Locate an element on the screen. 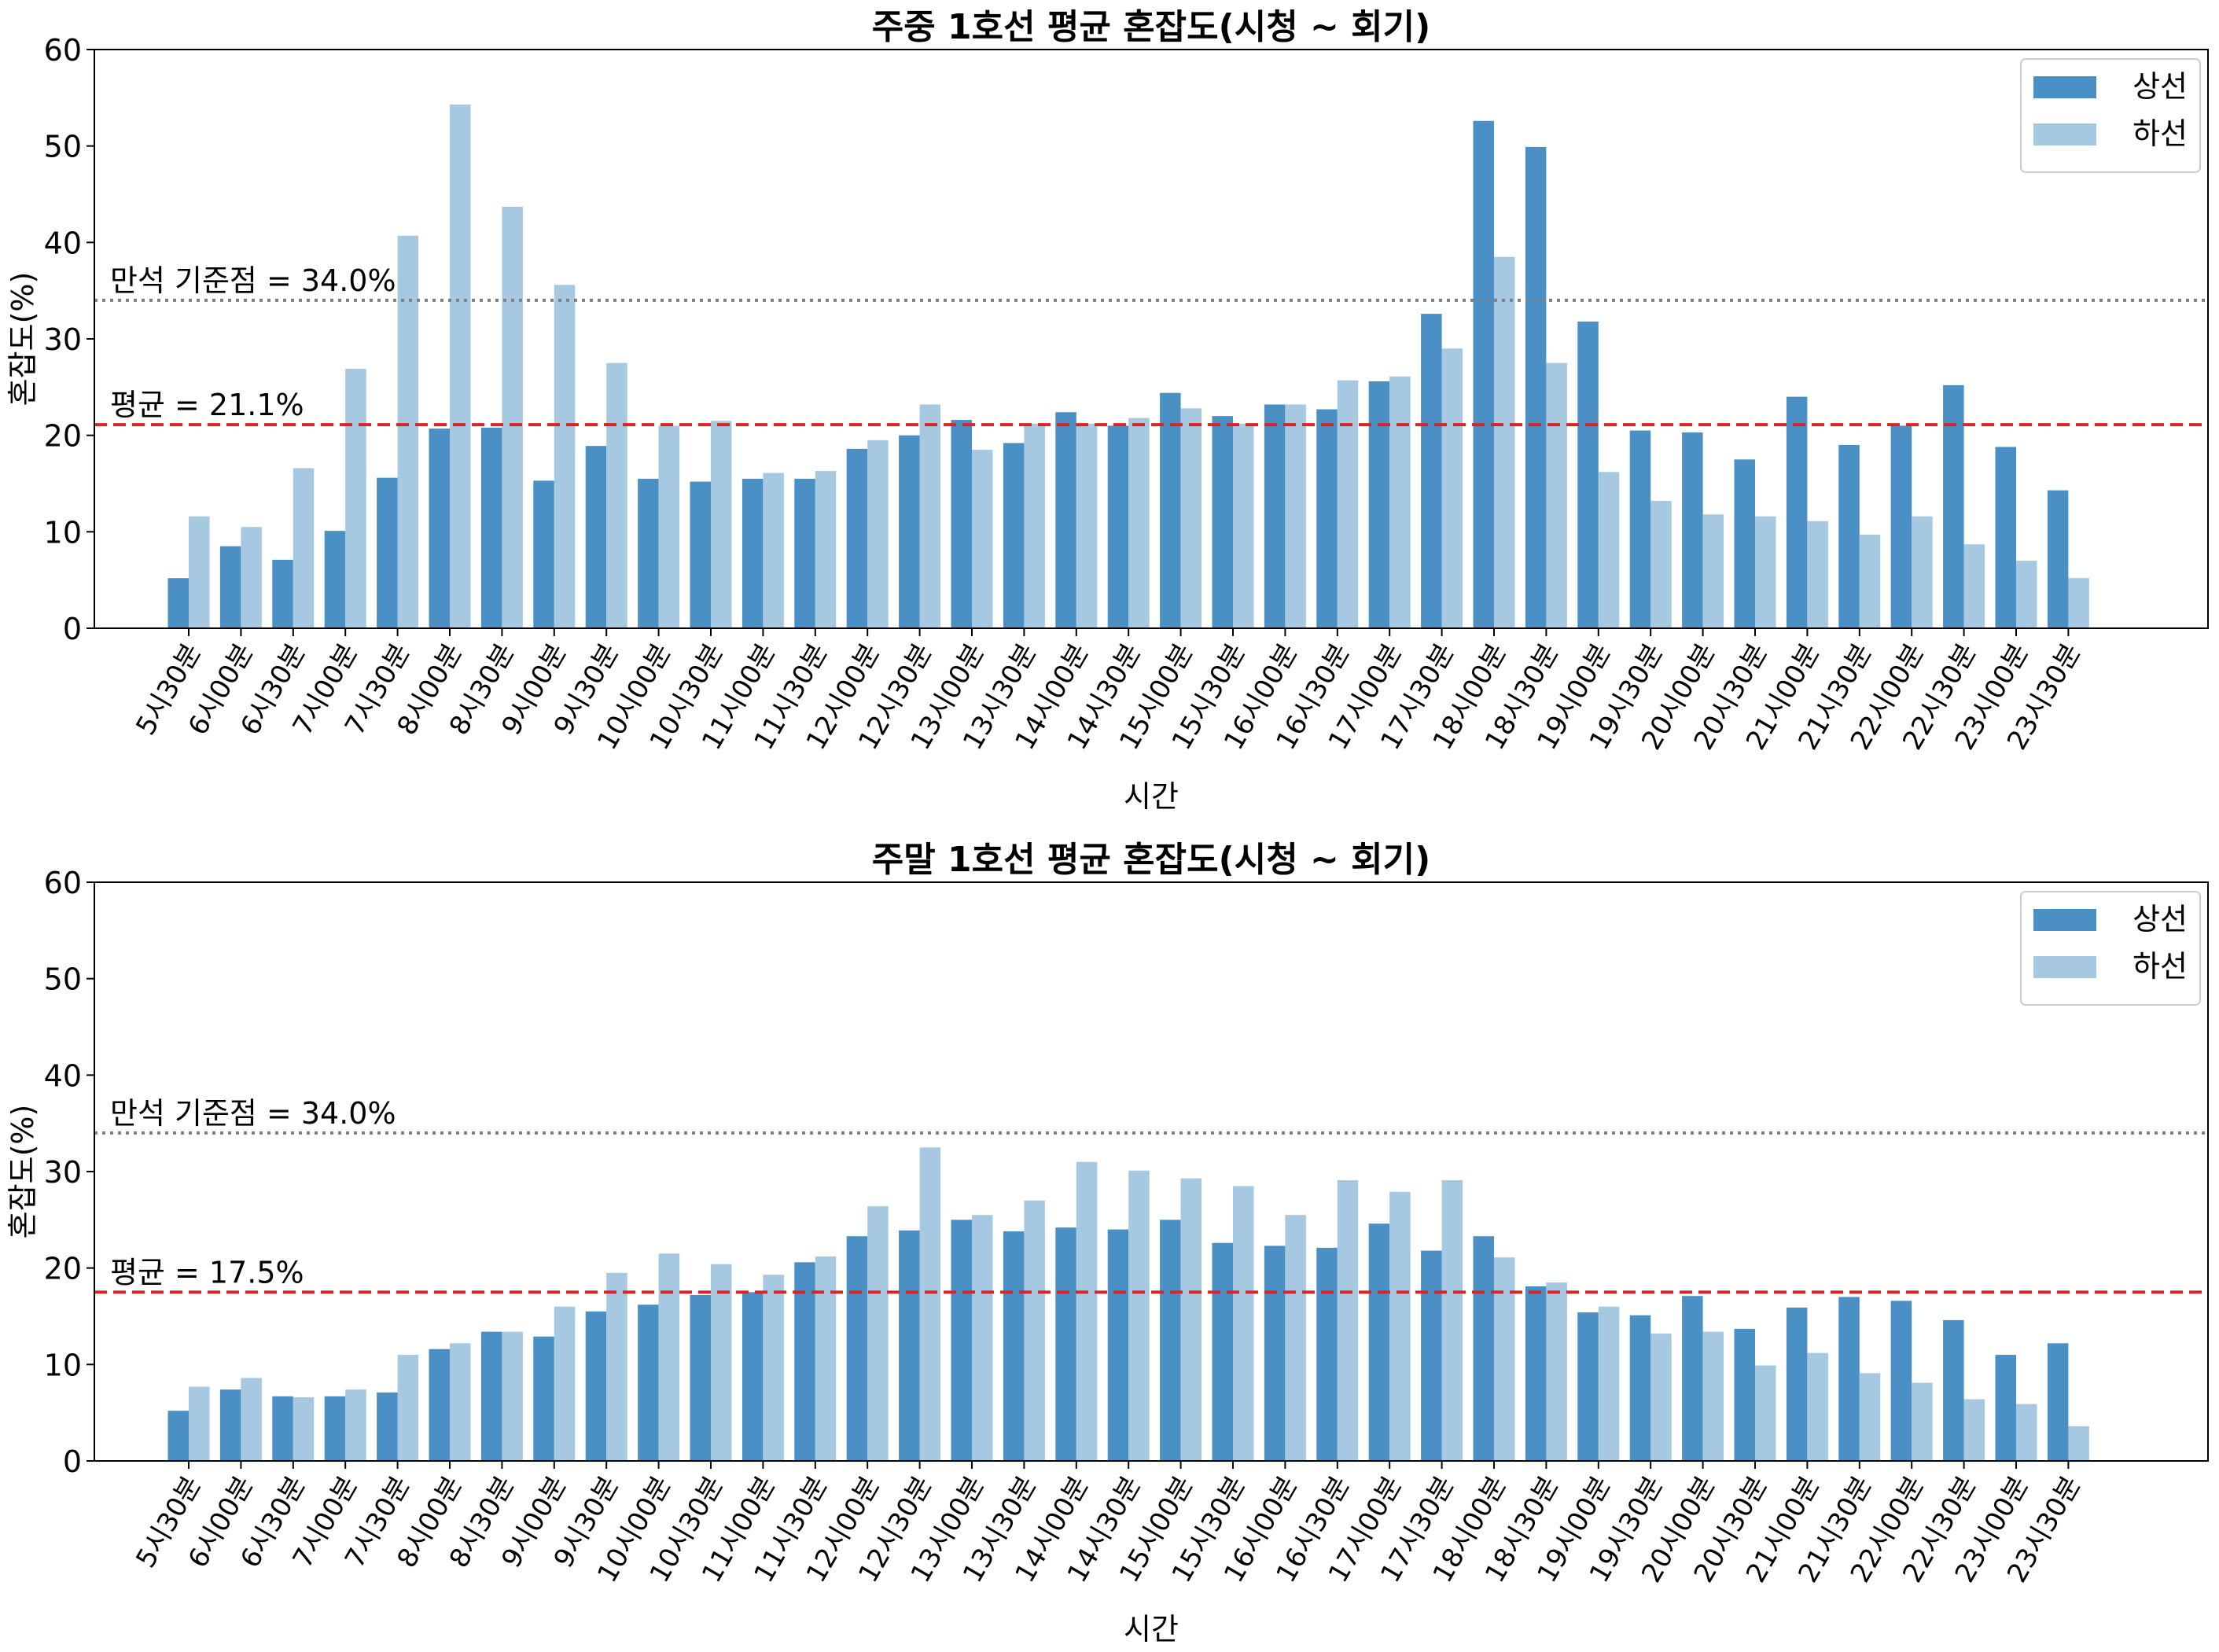 The width and height of the screenshot is (2219, 1652). y-tick-label: 30 is located at coordinates (63, 1172).